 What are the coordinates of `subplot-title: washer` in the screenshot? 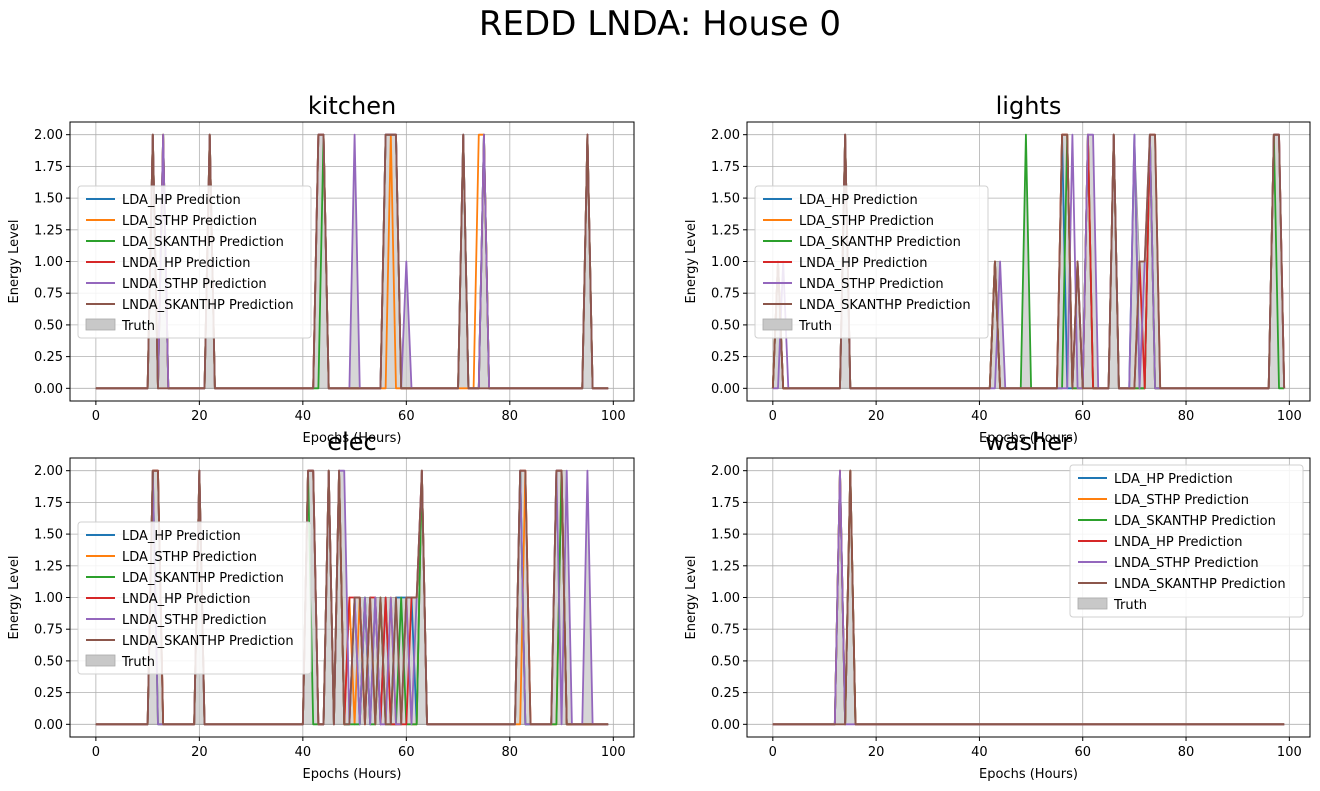 It's located at (1028, 442).